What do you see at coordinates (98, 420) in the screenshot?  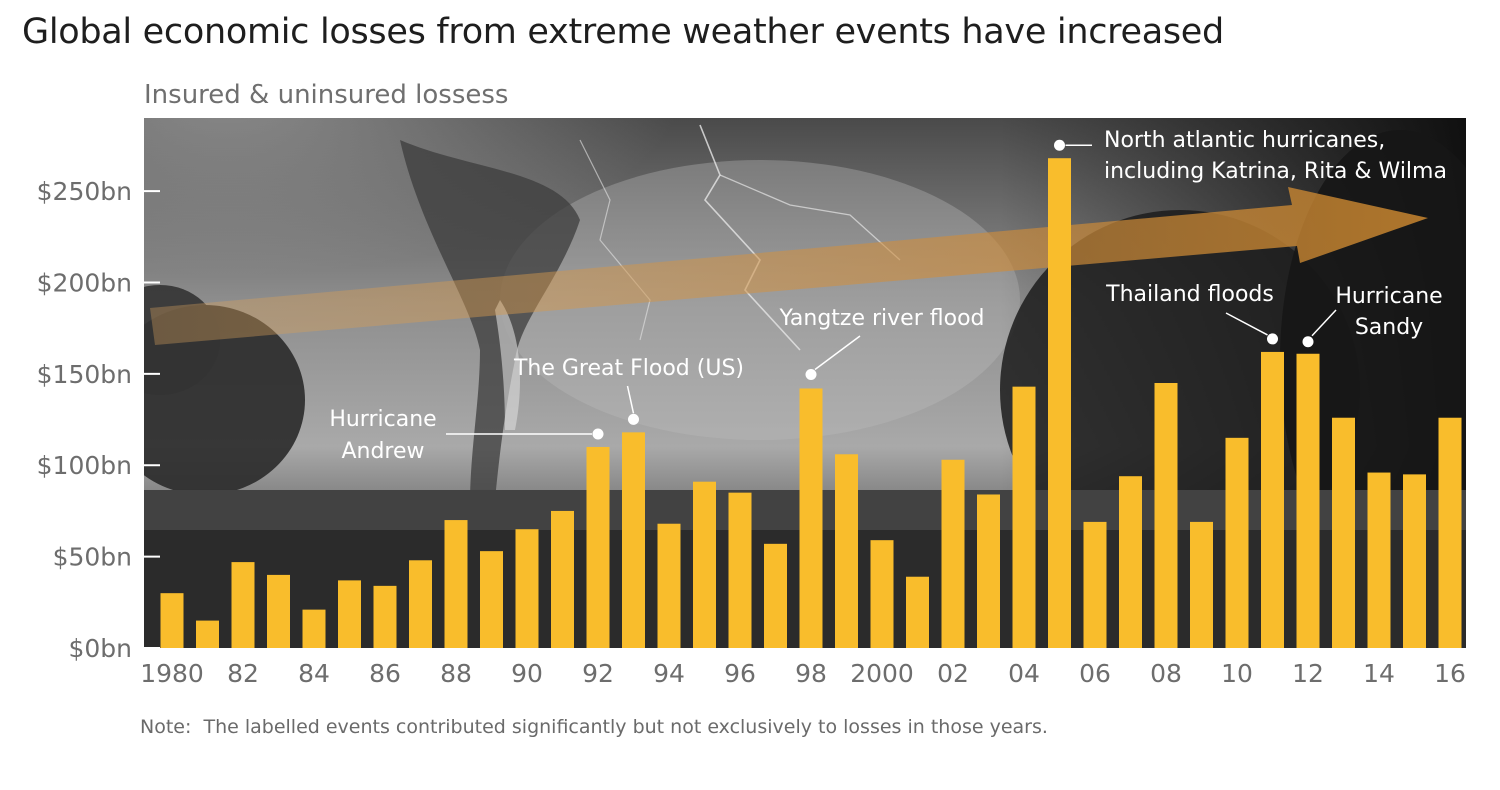 I see `y-axis: $0bn $50bn $100bn $150bn $200bn $250bn` at bounding box center [98, 420].